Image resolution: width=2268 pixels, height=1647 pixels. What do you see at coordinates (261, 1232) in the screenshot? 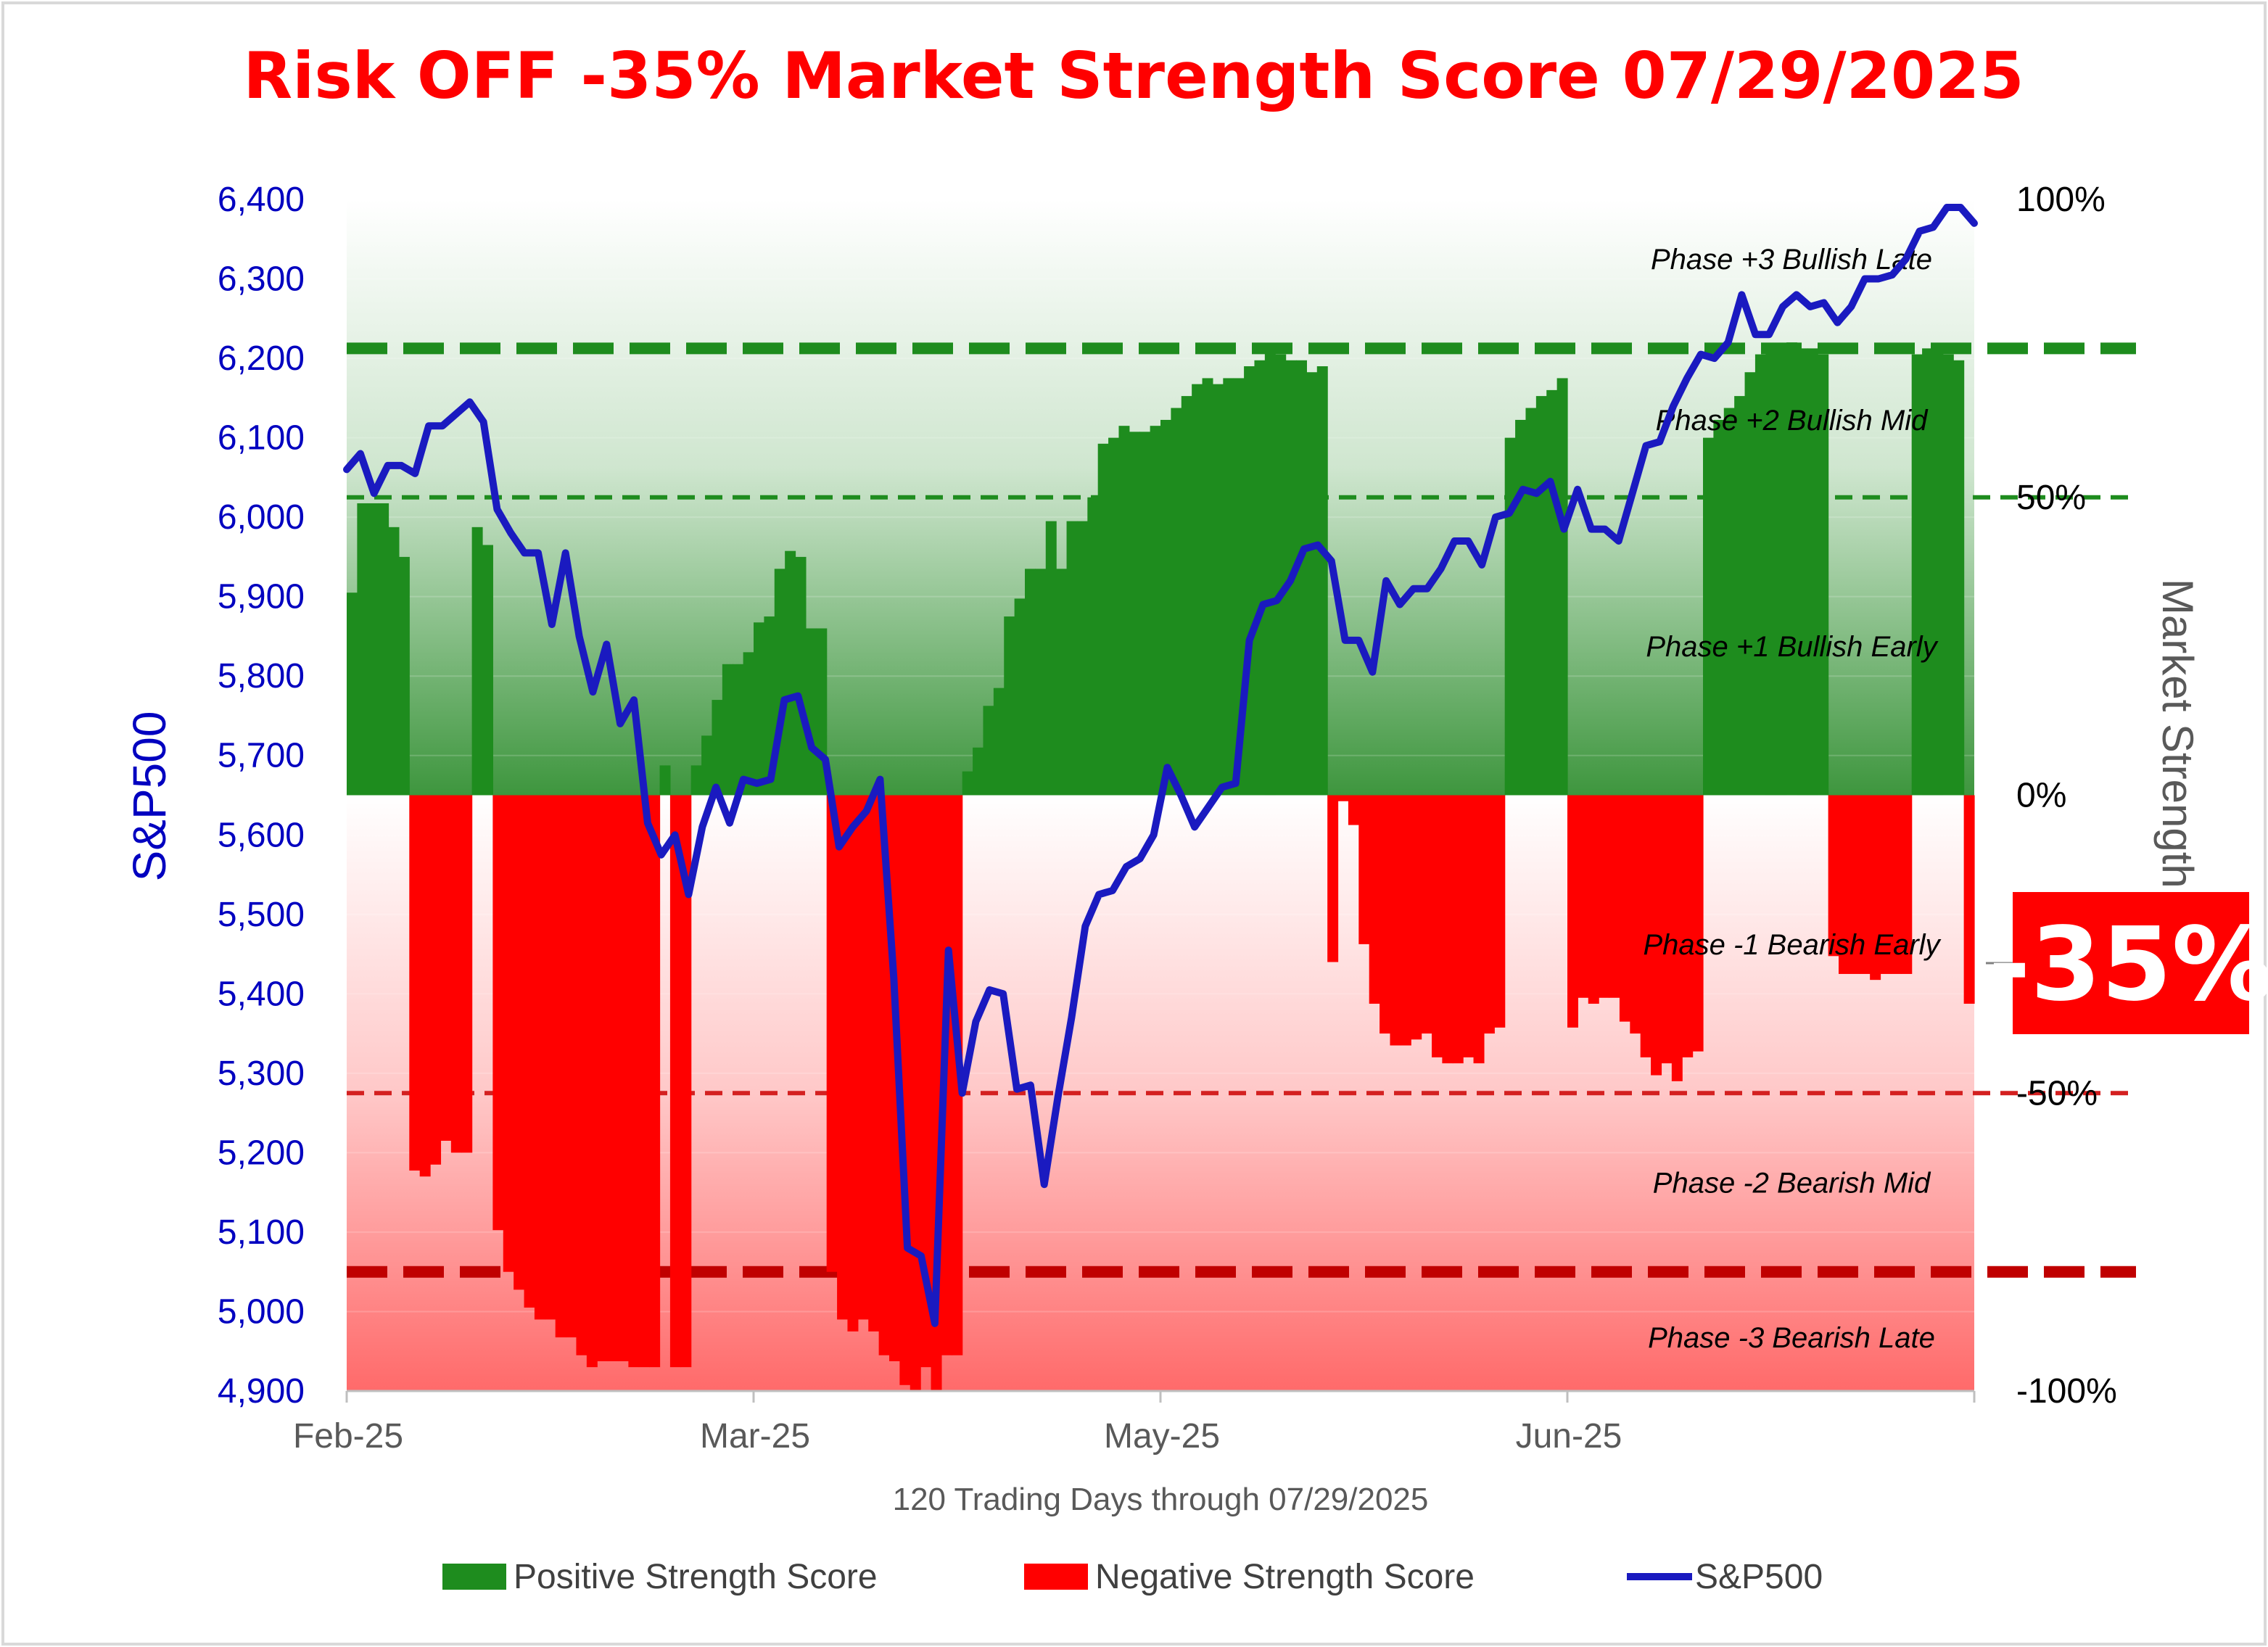
I see `left-tick-label: 5,100` at bounding box center [261, 1232].